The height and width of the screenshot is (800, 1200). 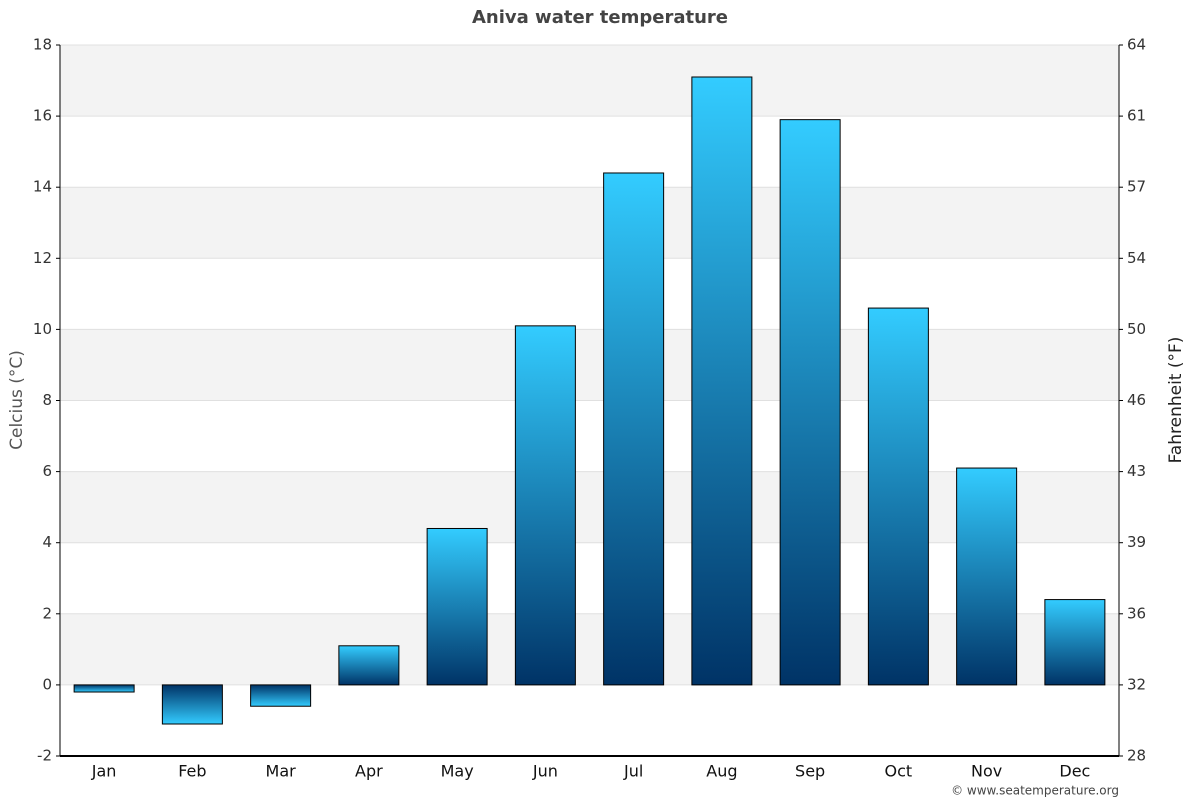 I want to click on y-tick-label: 18, so click(x=42, y=45).